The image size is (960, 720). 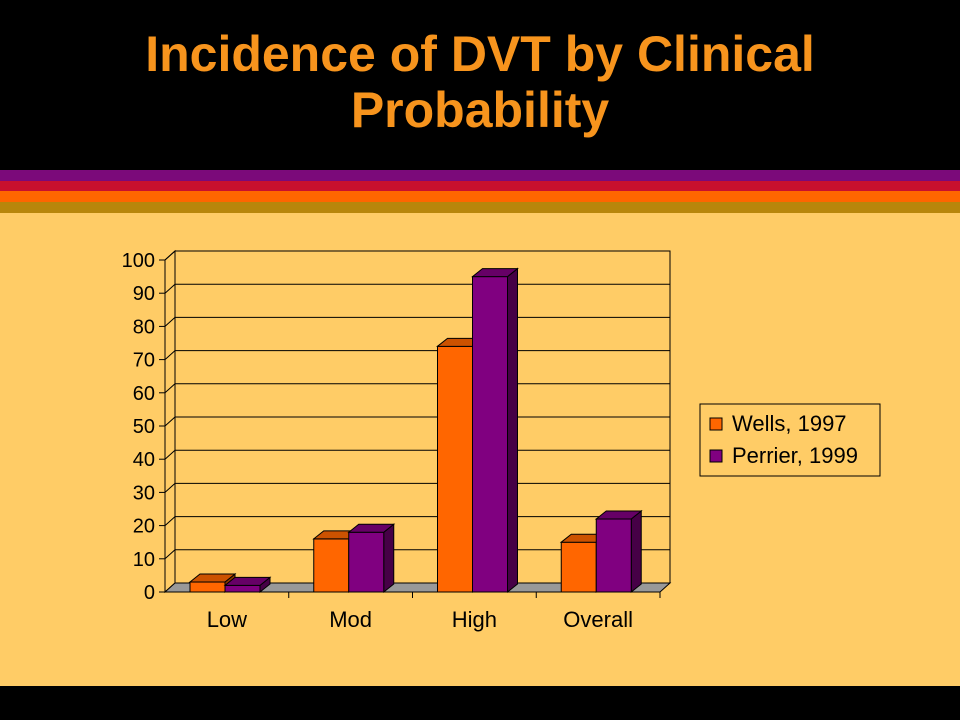 What do you see at coordinates (144, 427) in the screenshot?
I see `y-tick-label: 50` at bounding box center [144, 427].